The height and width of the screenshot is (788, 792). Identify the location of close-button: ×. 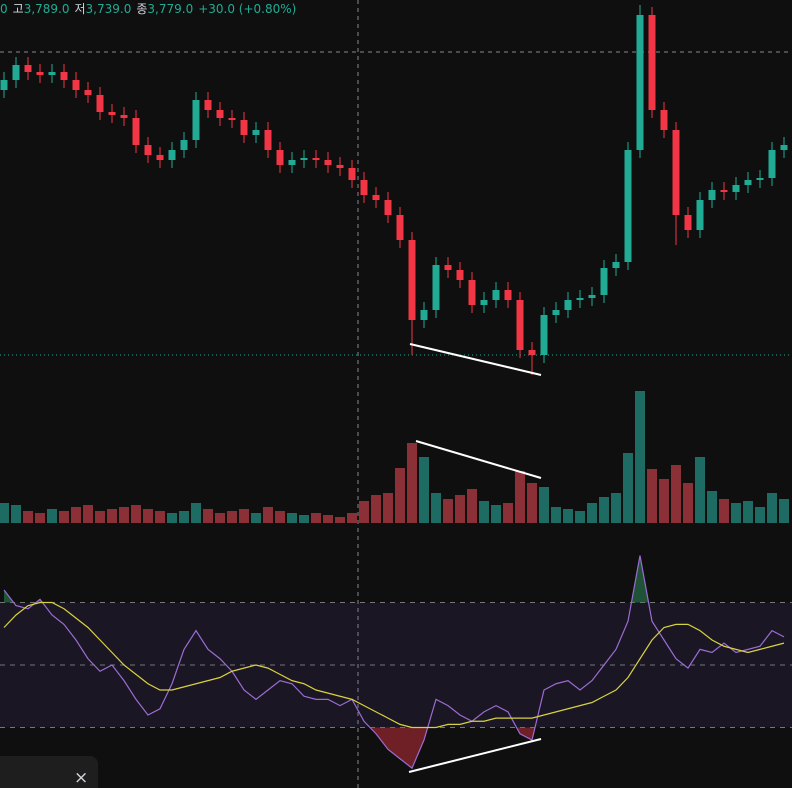
(81, 778).